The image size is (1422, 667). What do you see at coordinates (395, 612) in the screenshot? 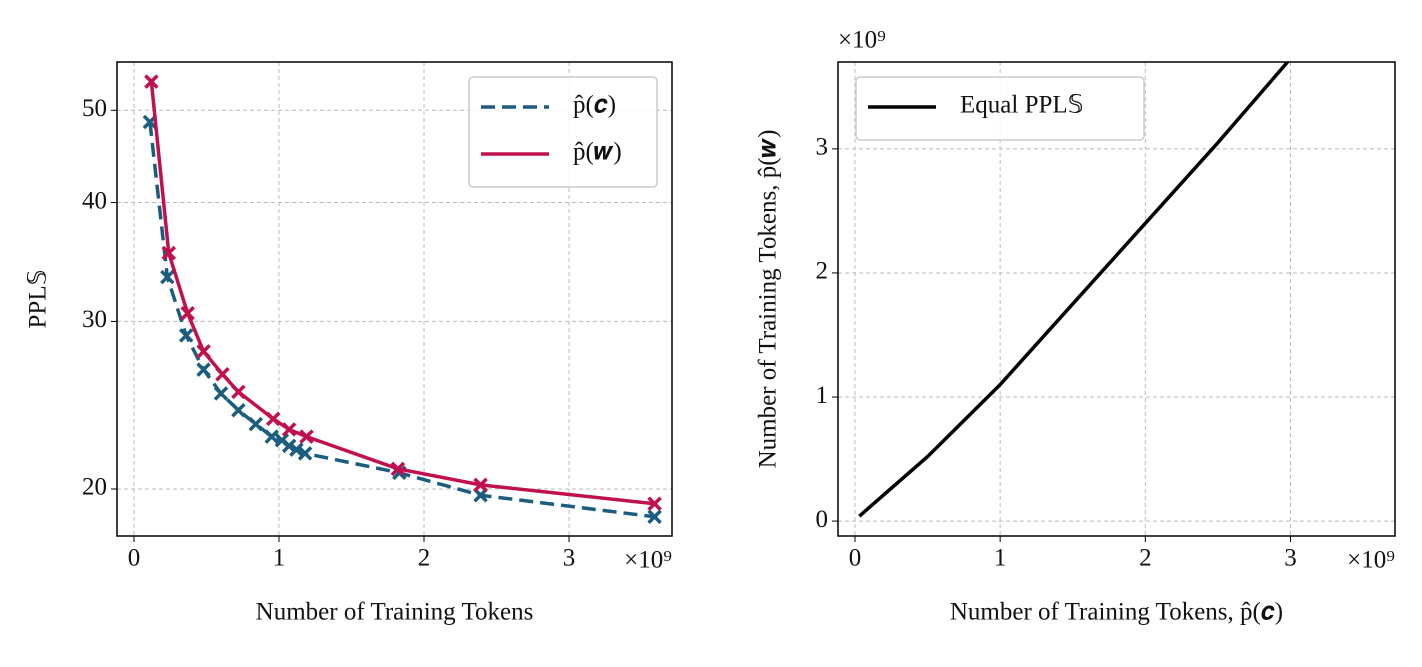
I see `x-axis-label: Number of Training Tokens` at bounding box center [395, 612].